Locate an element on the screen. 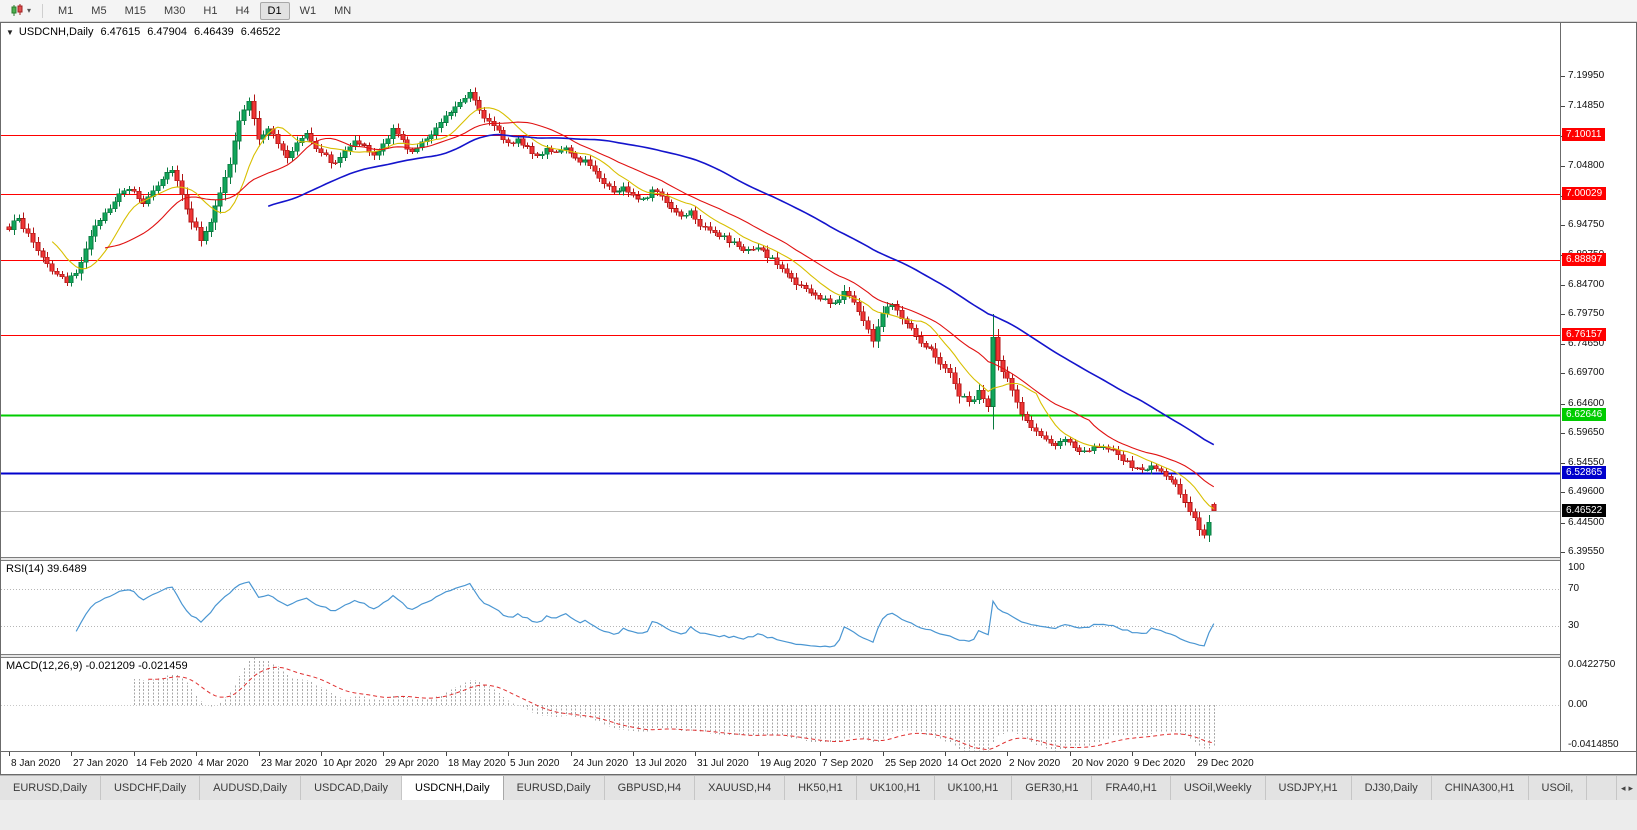  time-axis-label: 4 Mar 2020 is located at coordinates (223, 763).